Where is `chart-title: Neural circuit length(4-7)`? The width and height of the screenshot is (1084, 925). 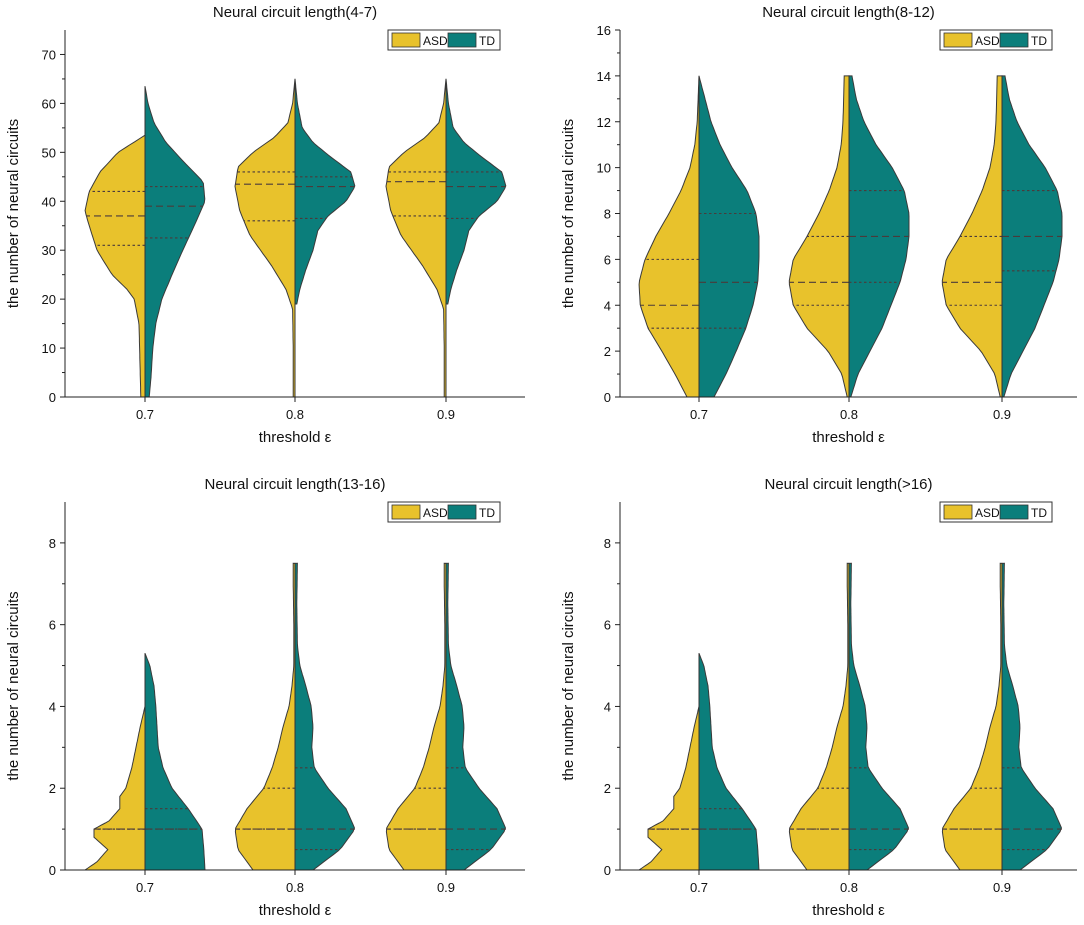
chart-title: Neural circuit length(4-7) is located at coordinates (295, 12).